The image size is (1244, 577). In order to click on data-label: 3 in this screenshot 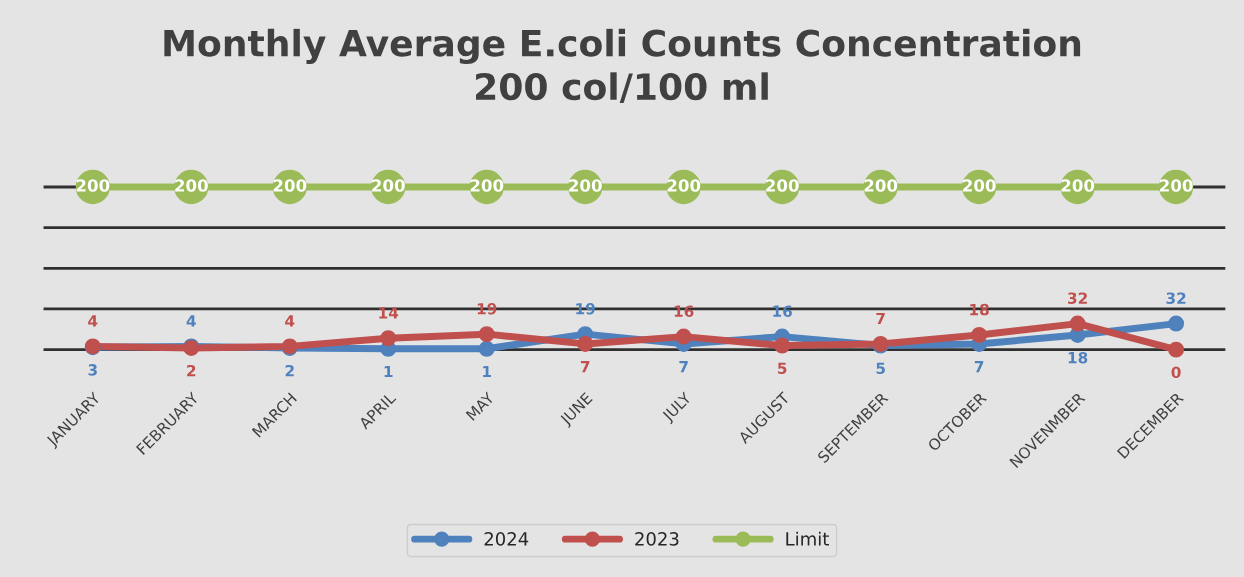, I will do `click(92, 370)`.